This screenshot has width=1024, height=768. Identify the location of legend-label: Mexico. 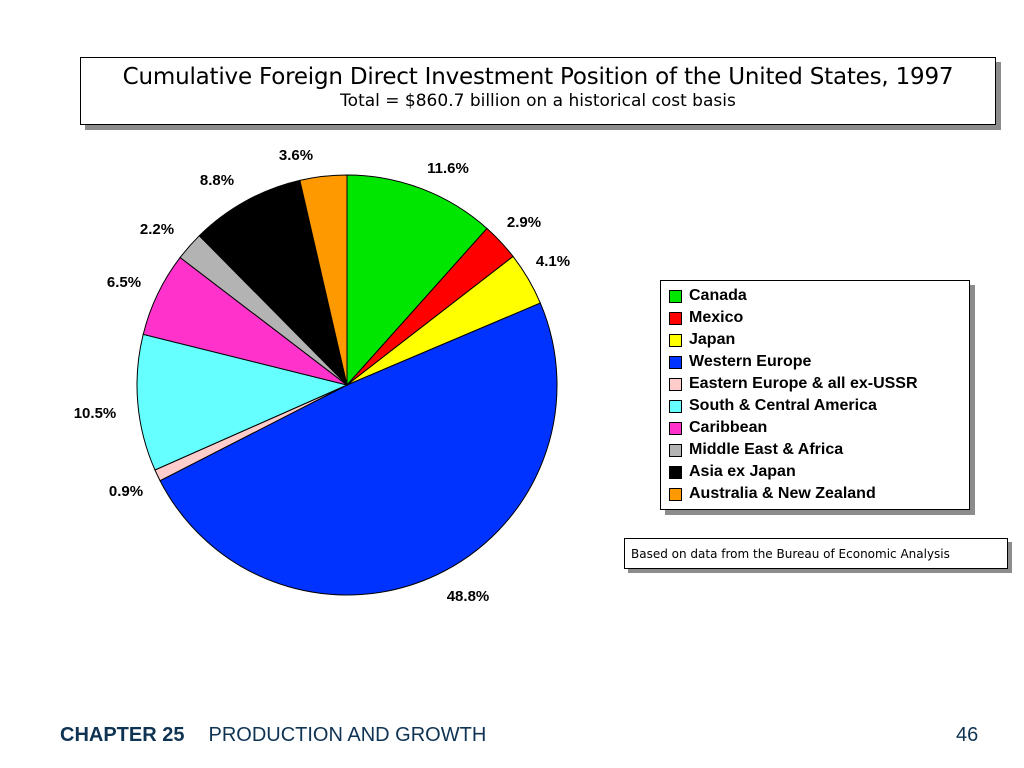
(716, 317).